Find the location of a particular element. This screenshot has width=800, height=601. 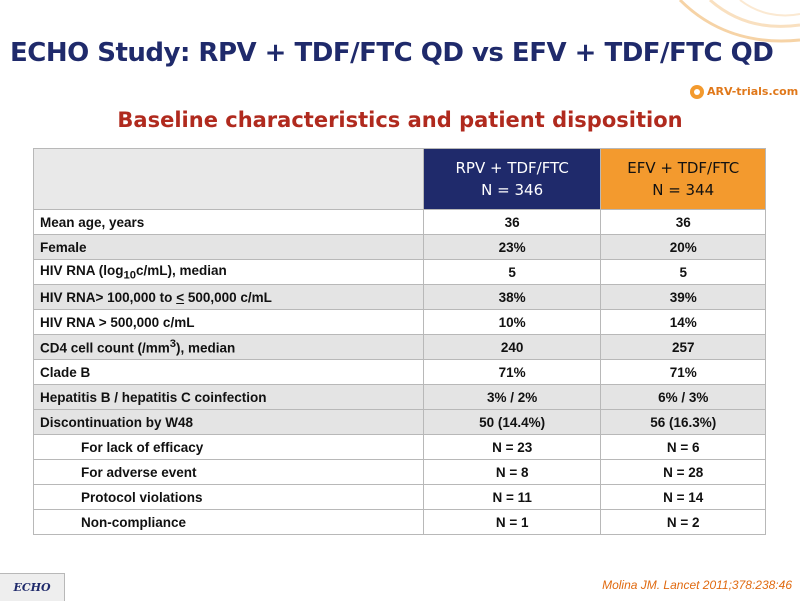

row-label: HIV RNA > 500,000 c/mL is located at coordinates (228, 322).